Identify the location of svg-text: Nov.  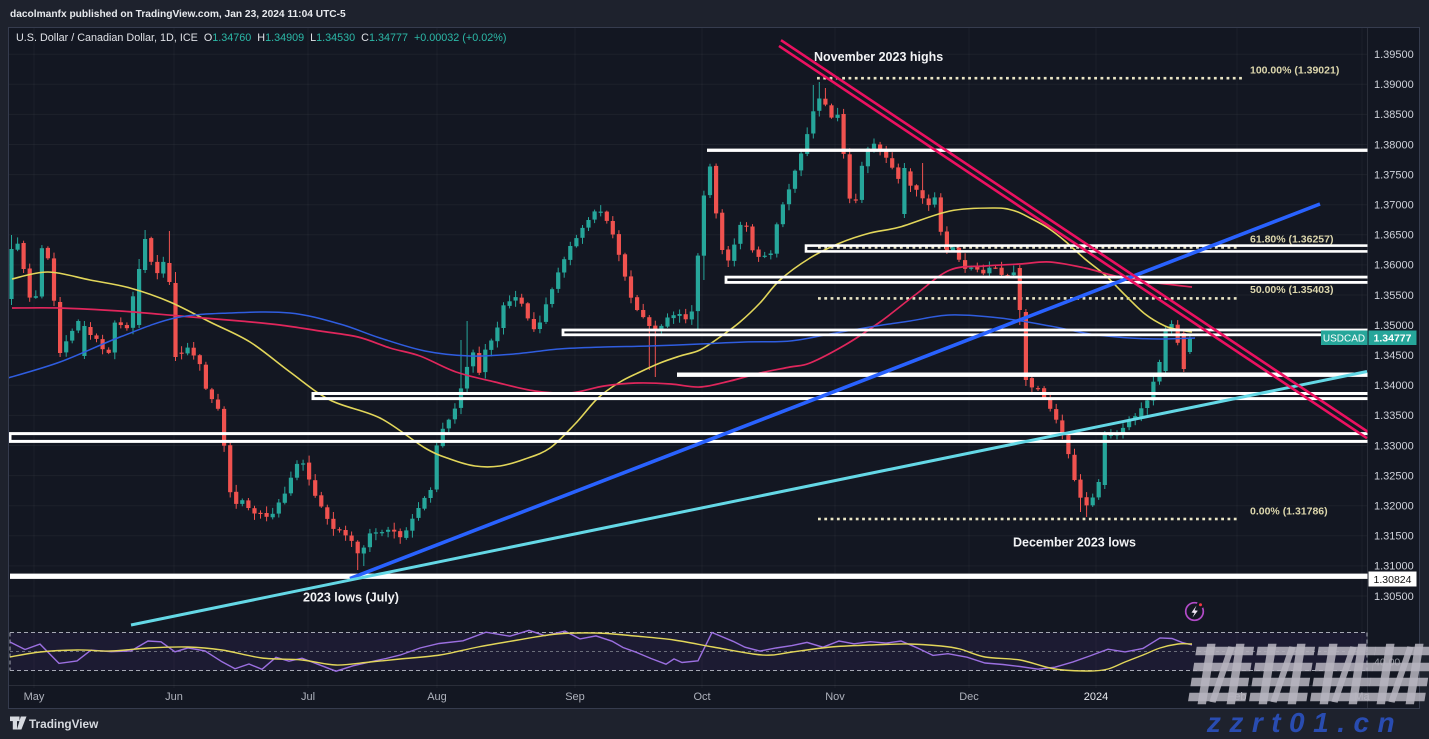
(835, 697).